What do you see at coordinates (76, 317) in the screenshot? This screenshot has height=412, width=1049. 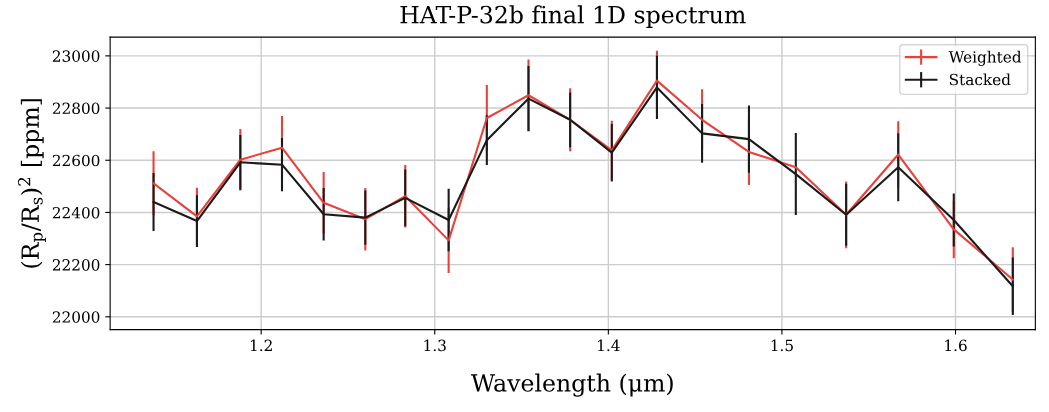 I see `y-tick-label: 22000` at bounding box center [76, 317].